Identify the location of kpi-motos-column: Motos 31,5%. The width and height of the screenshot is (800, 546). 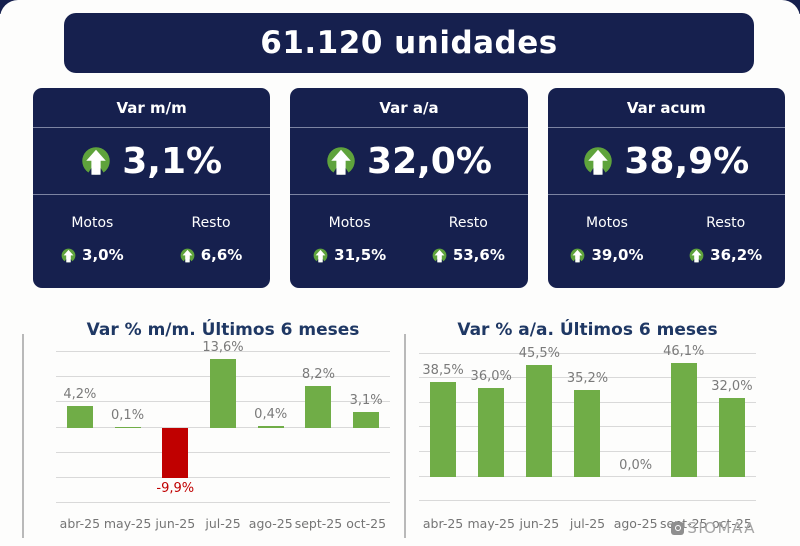
(349, 241).